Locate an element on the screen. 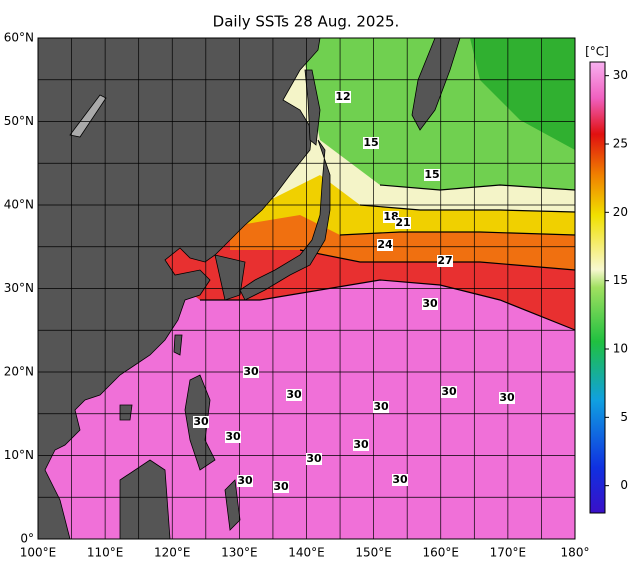  lon-label: 100°E is located at coordinates (38, 553).